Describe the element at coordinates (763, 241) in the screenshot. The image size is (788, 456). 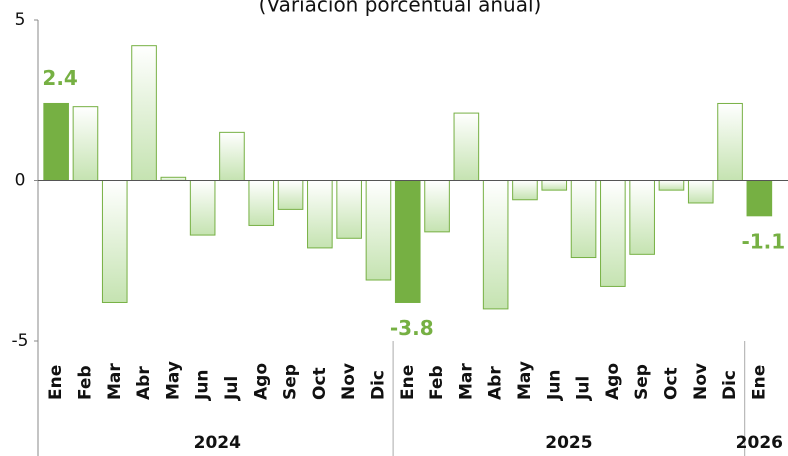
I see `value-label: -1.1` at that location.